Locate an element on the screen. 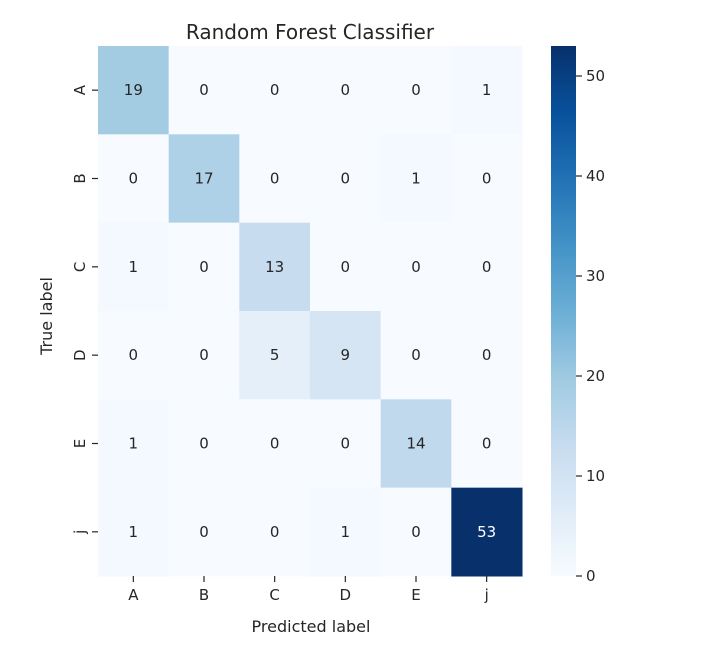 This screenshot has width=721, height=649. colorbar is located at coordinates (563, 311).